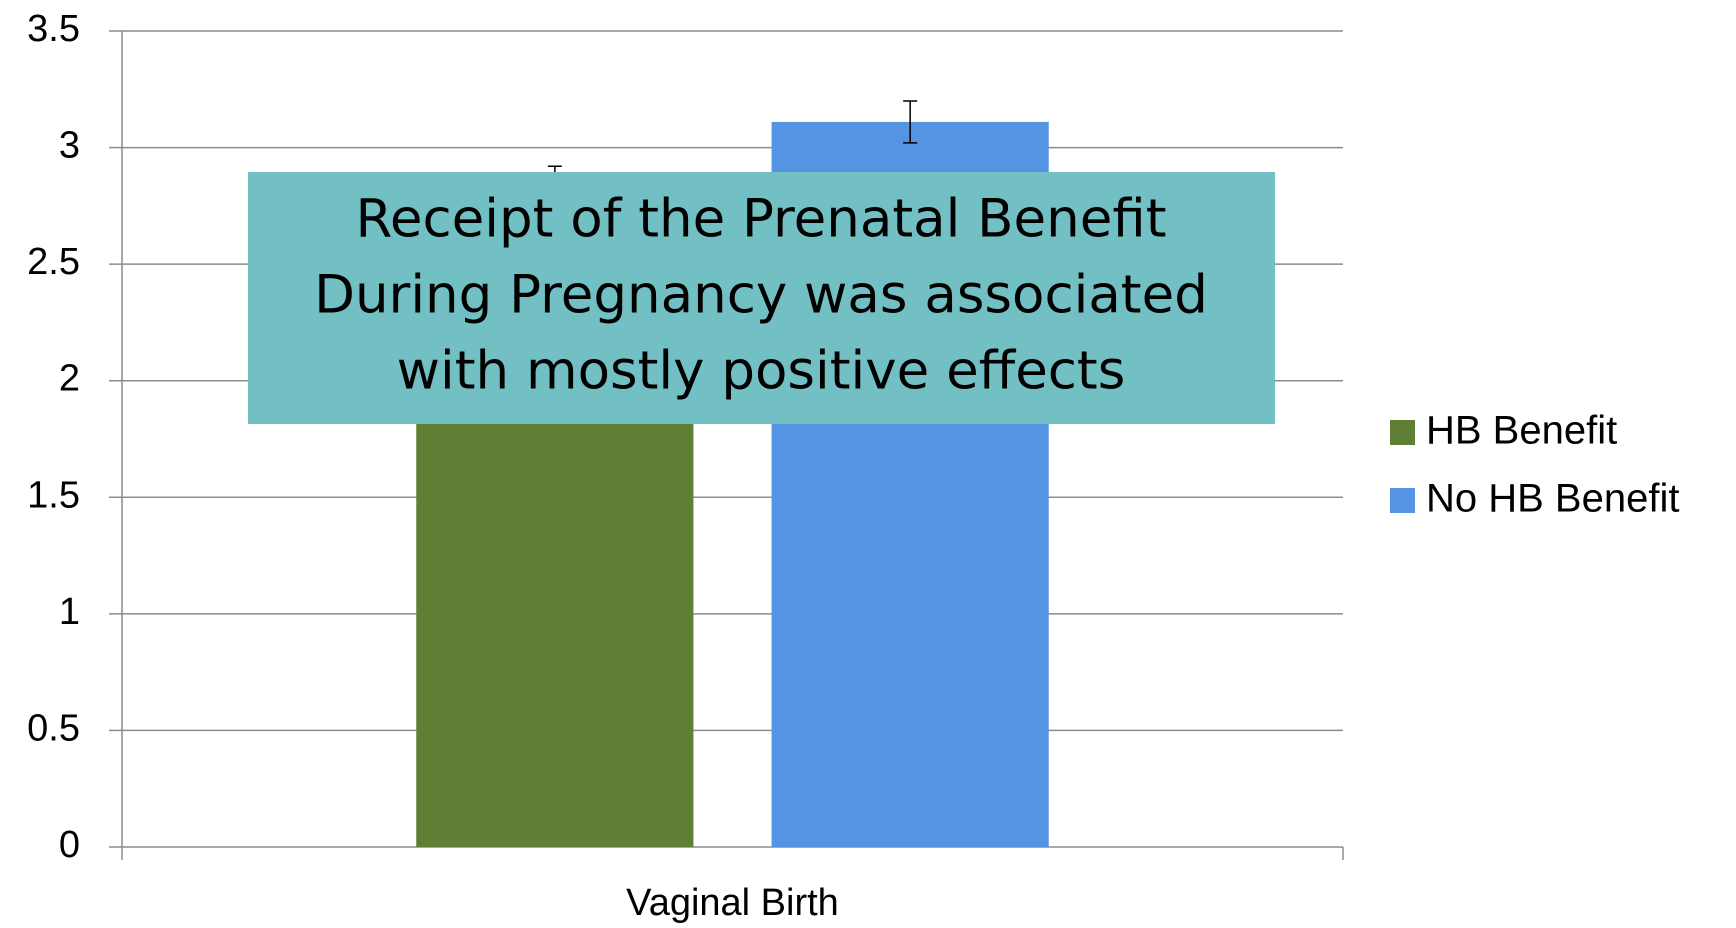 This screenshot has width=1736, height=928. Describe the element at coordinates (53, 29) in the screenshot. I see `y-tick-label: 3.5` at that location.